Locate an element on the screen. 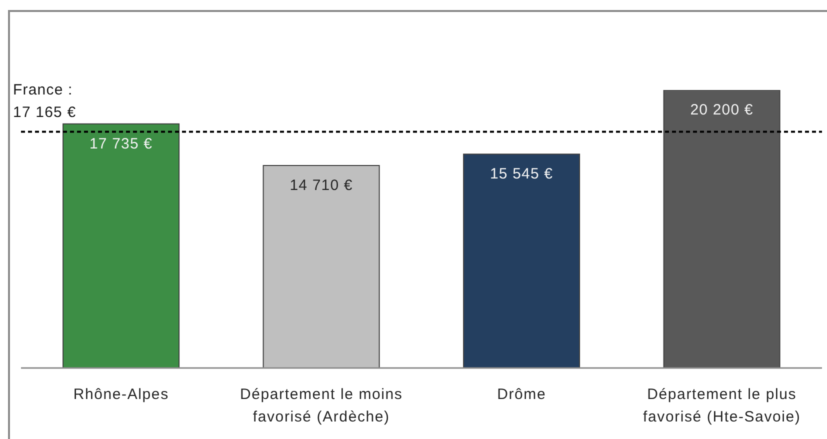 The width and height of the screenshot is (827, 439). x-tick-label: Drôme is located at coordinates (521, 394).